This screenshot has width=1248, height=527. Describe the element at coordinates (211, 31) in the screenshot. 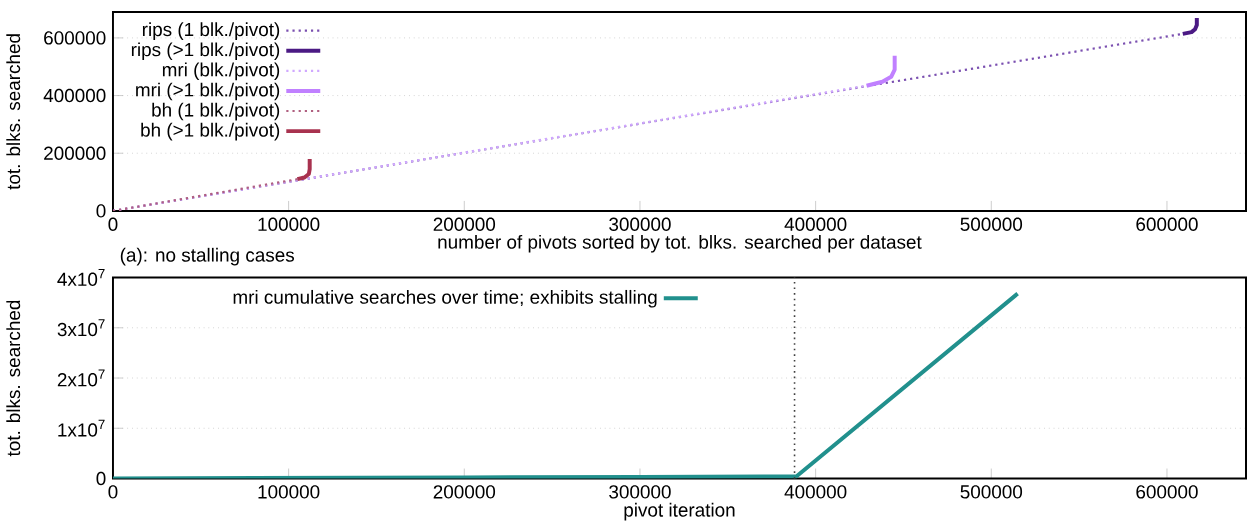

I see `legend-label: rips (1 blk./pivot)` at that location.